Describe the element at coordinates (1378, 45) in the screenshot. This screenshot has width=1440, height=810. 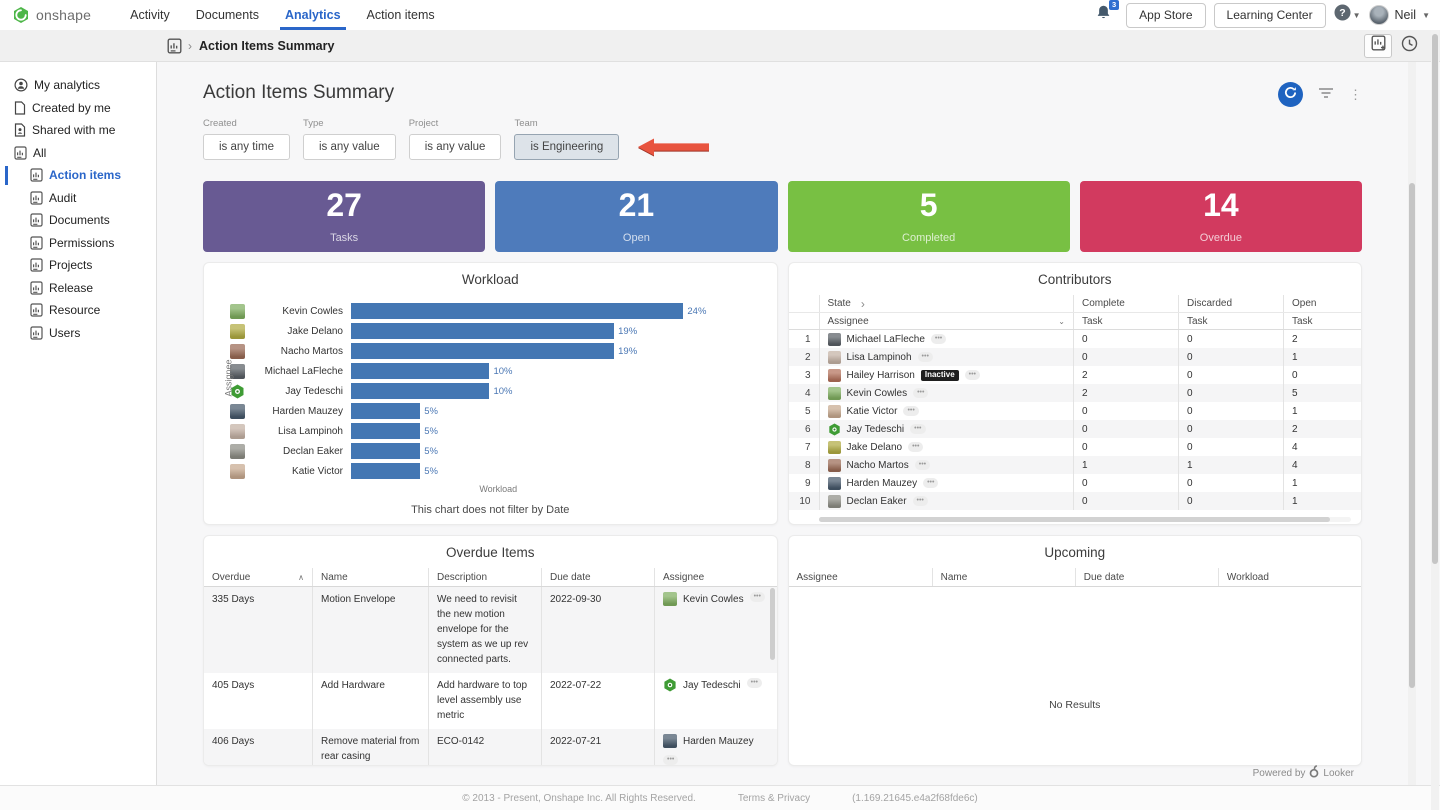
I see `new-report-button` at that location.